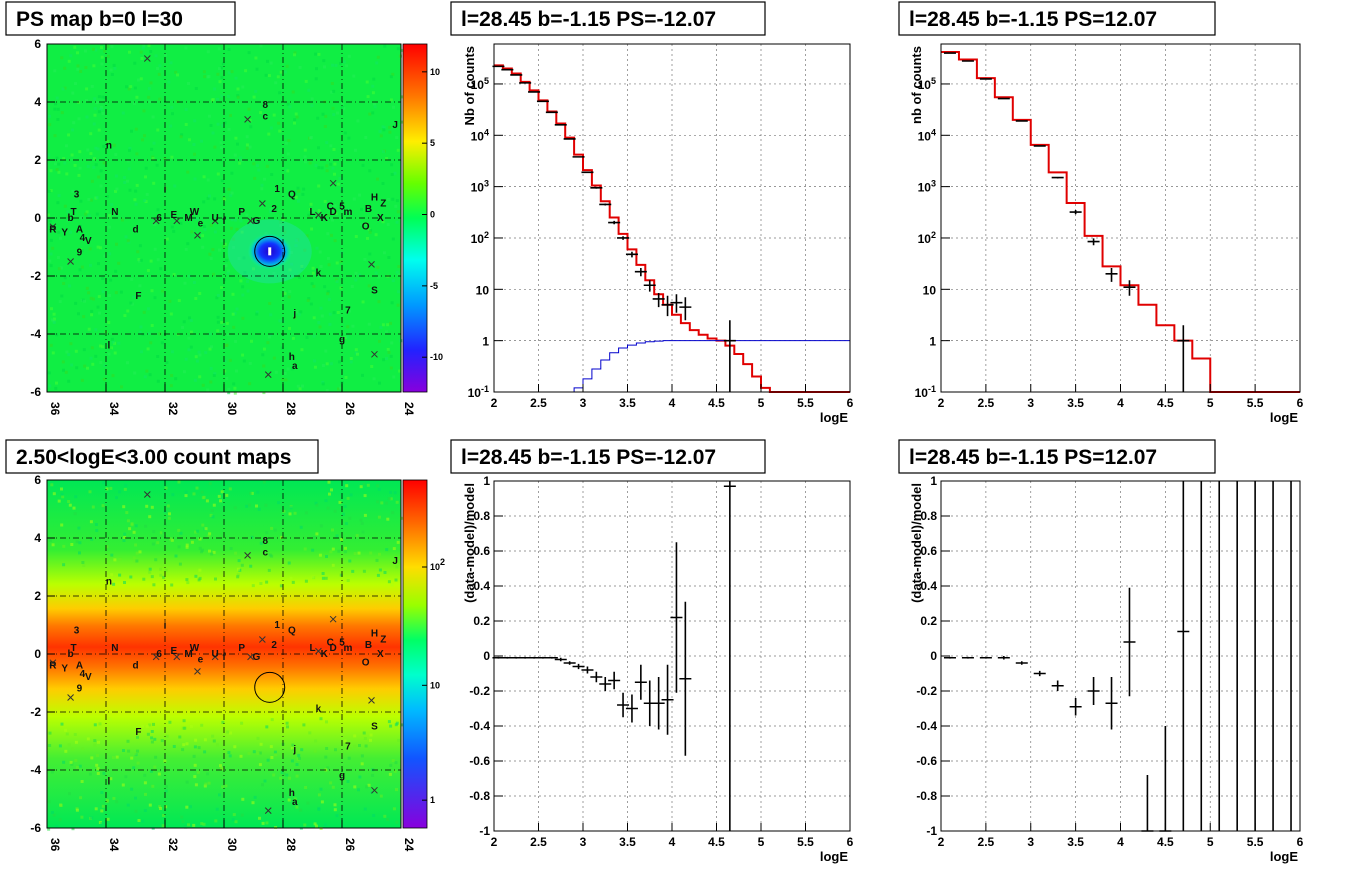  I want to click on source-label: S, so click(374, 290).